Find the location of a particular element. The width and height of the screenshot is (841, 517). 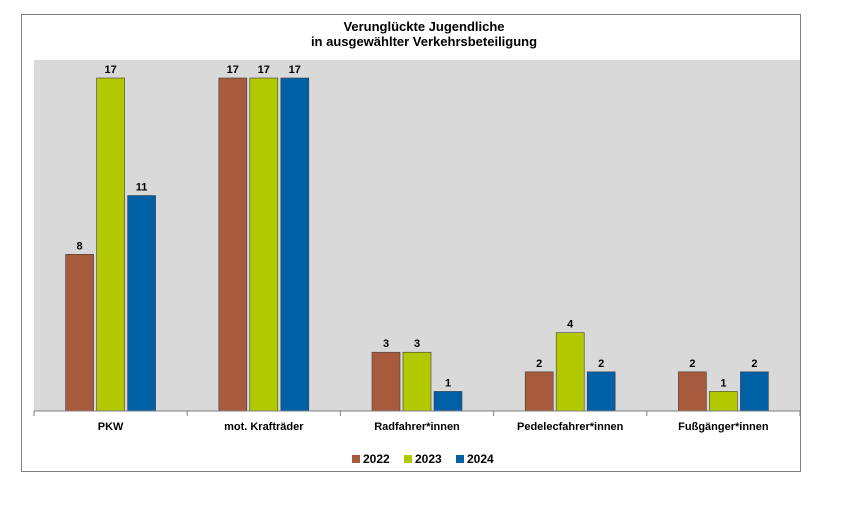

category-label: Fußgänger*innen is located at coordinates (723, 427).